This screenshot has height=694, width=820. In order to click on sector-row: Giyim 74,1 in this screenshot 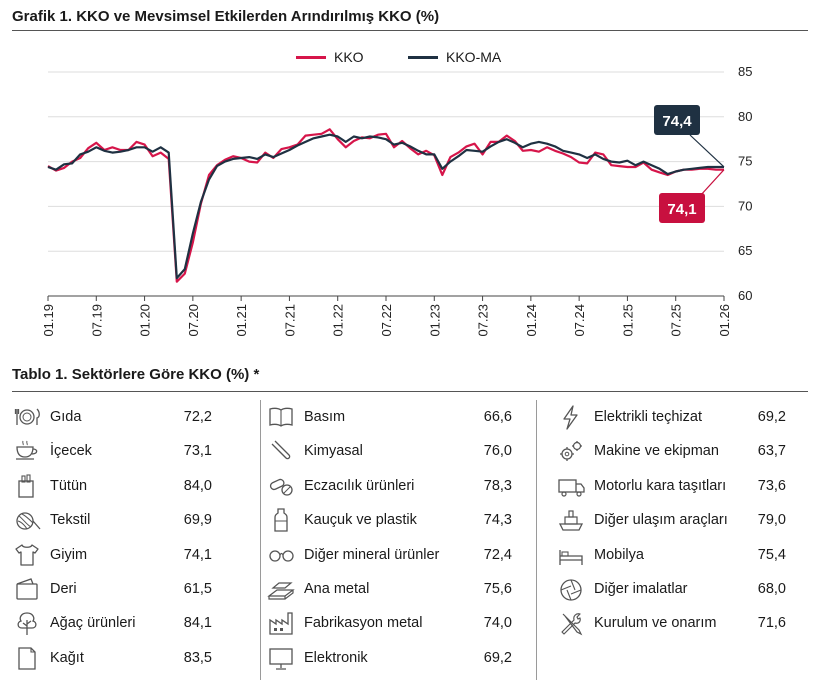, I will do `click(137, 555)`.